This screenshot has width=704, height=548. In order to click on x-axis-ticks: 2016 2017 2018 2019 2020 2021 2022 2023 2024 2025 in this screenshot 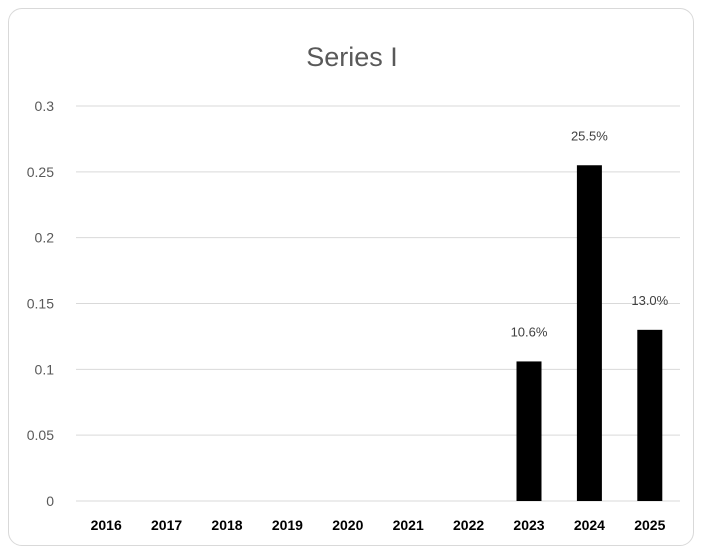, I will do `click(378, 525)`.